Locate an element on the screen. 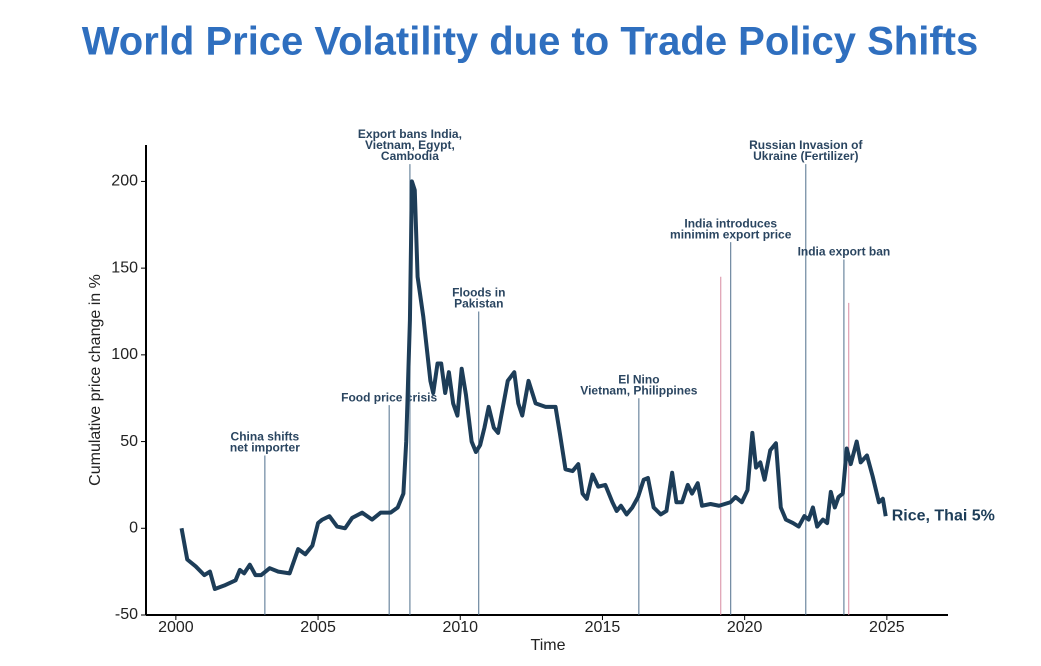  annotation-label: Food price crisis is located at coordinates (389, 397).